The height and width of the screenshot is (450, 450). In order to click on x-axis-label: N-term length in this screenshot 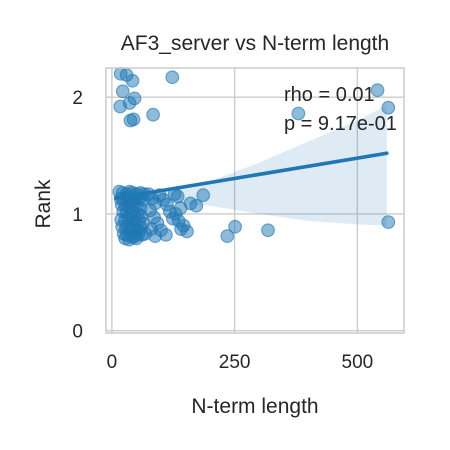, I will do `click(254, 406)`.